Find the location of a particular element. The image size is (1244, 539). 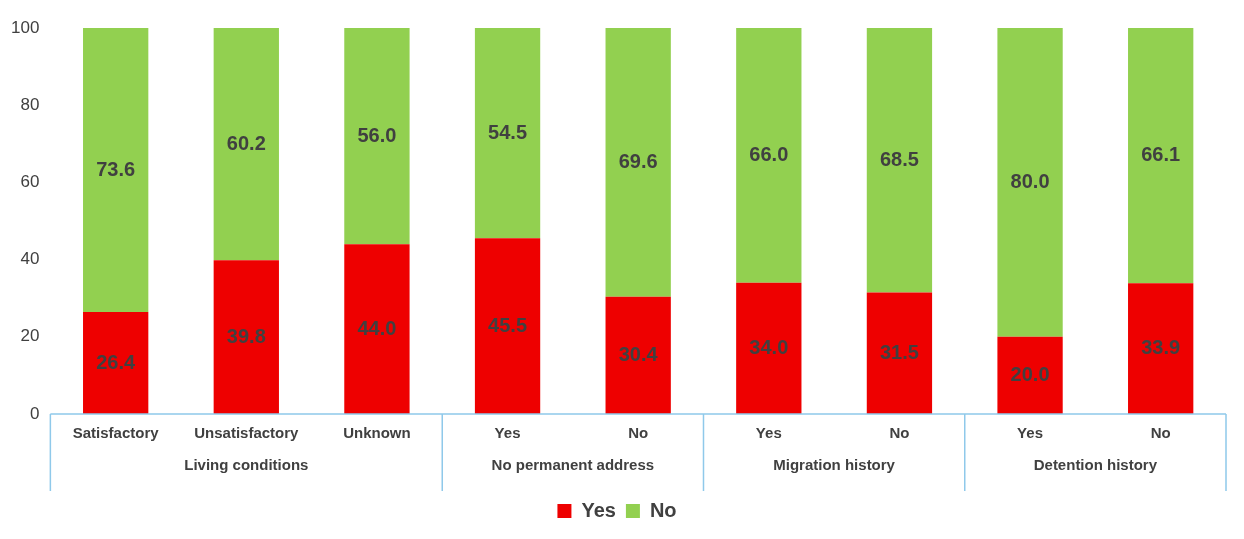

data-label: 68.5 is located at coordinates (899, 158).